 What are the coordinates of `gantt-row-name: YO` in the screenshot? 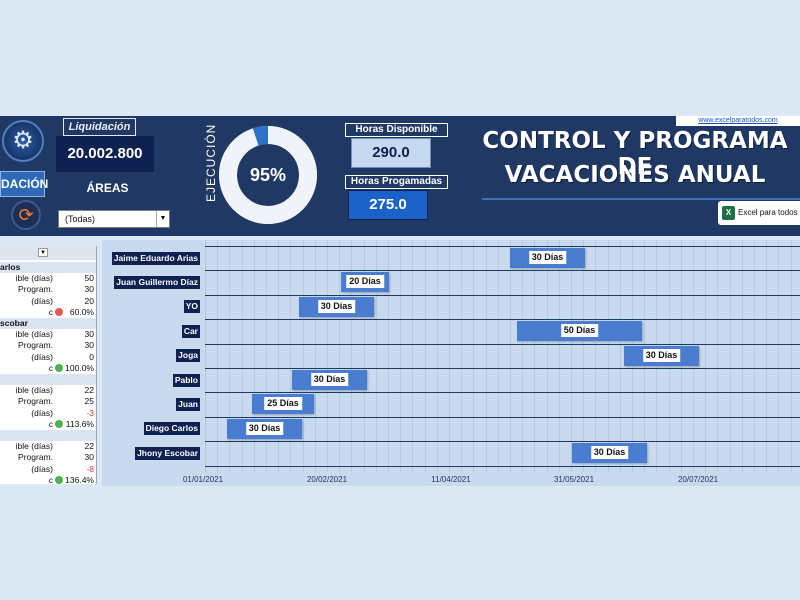 It's located at (192, 306).